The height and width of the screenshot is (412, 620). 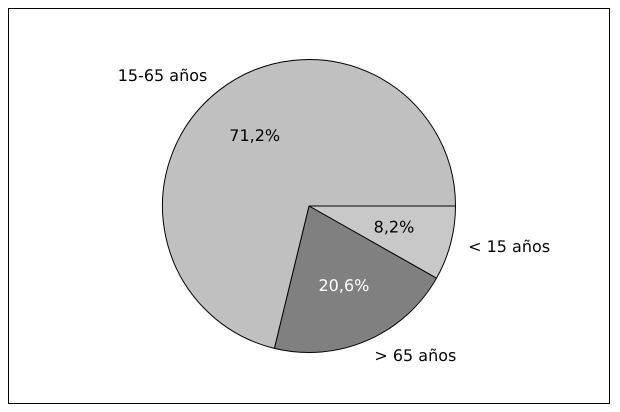 What do you see at coordinates (415, 356) in the screenshot?
I see `slice-label: > 65 años` at bounding box center [415, 356].